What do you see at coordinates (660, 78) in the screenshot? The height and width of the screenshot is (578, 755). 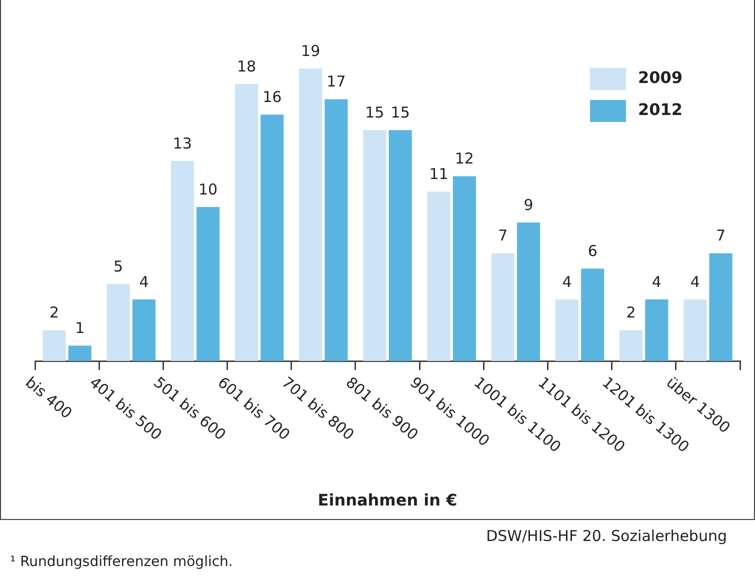 I see `legend-label: 2009` at bounding box center [660, 78].